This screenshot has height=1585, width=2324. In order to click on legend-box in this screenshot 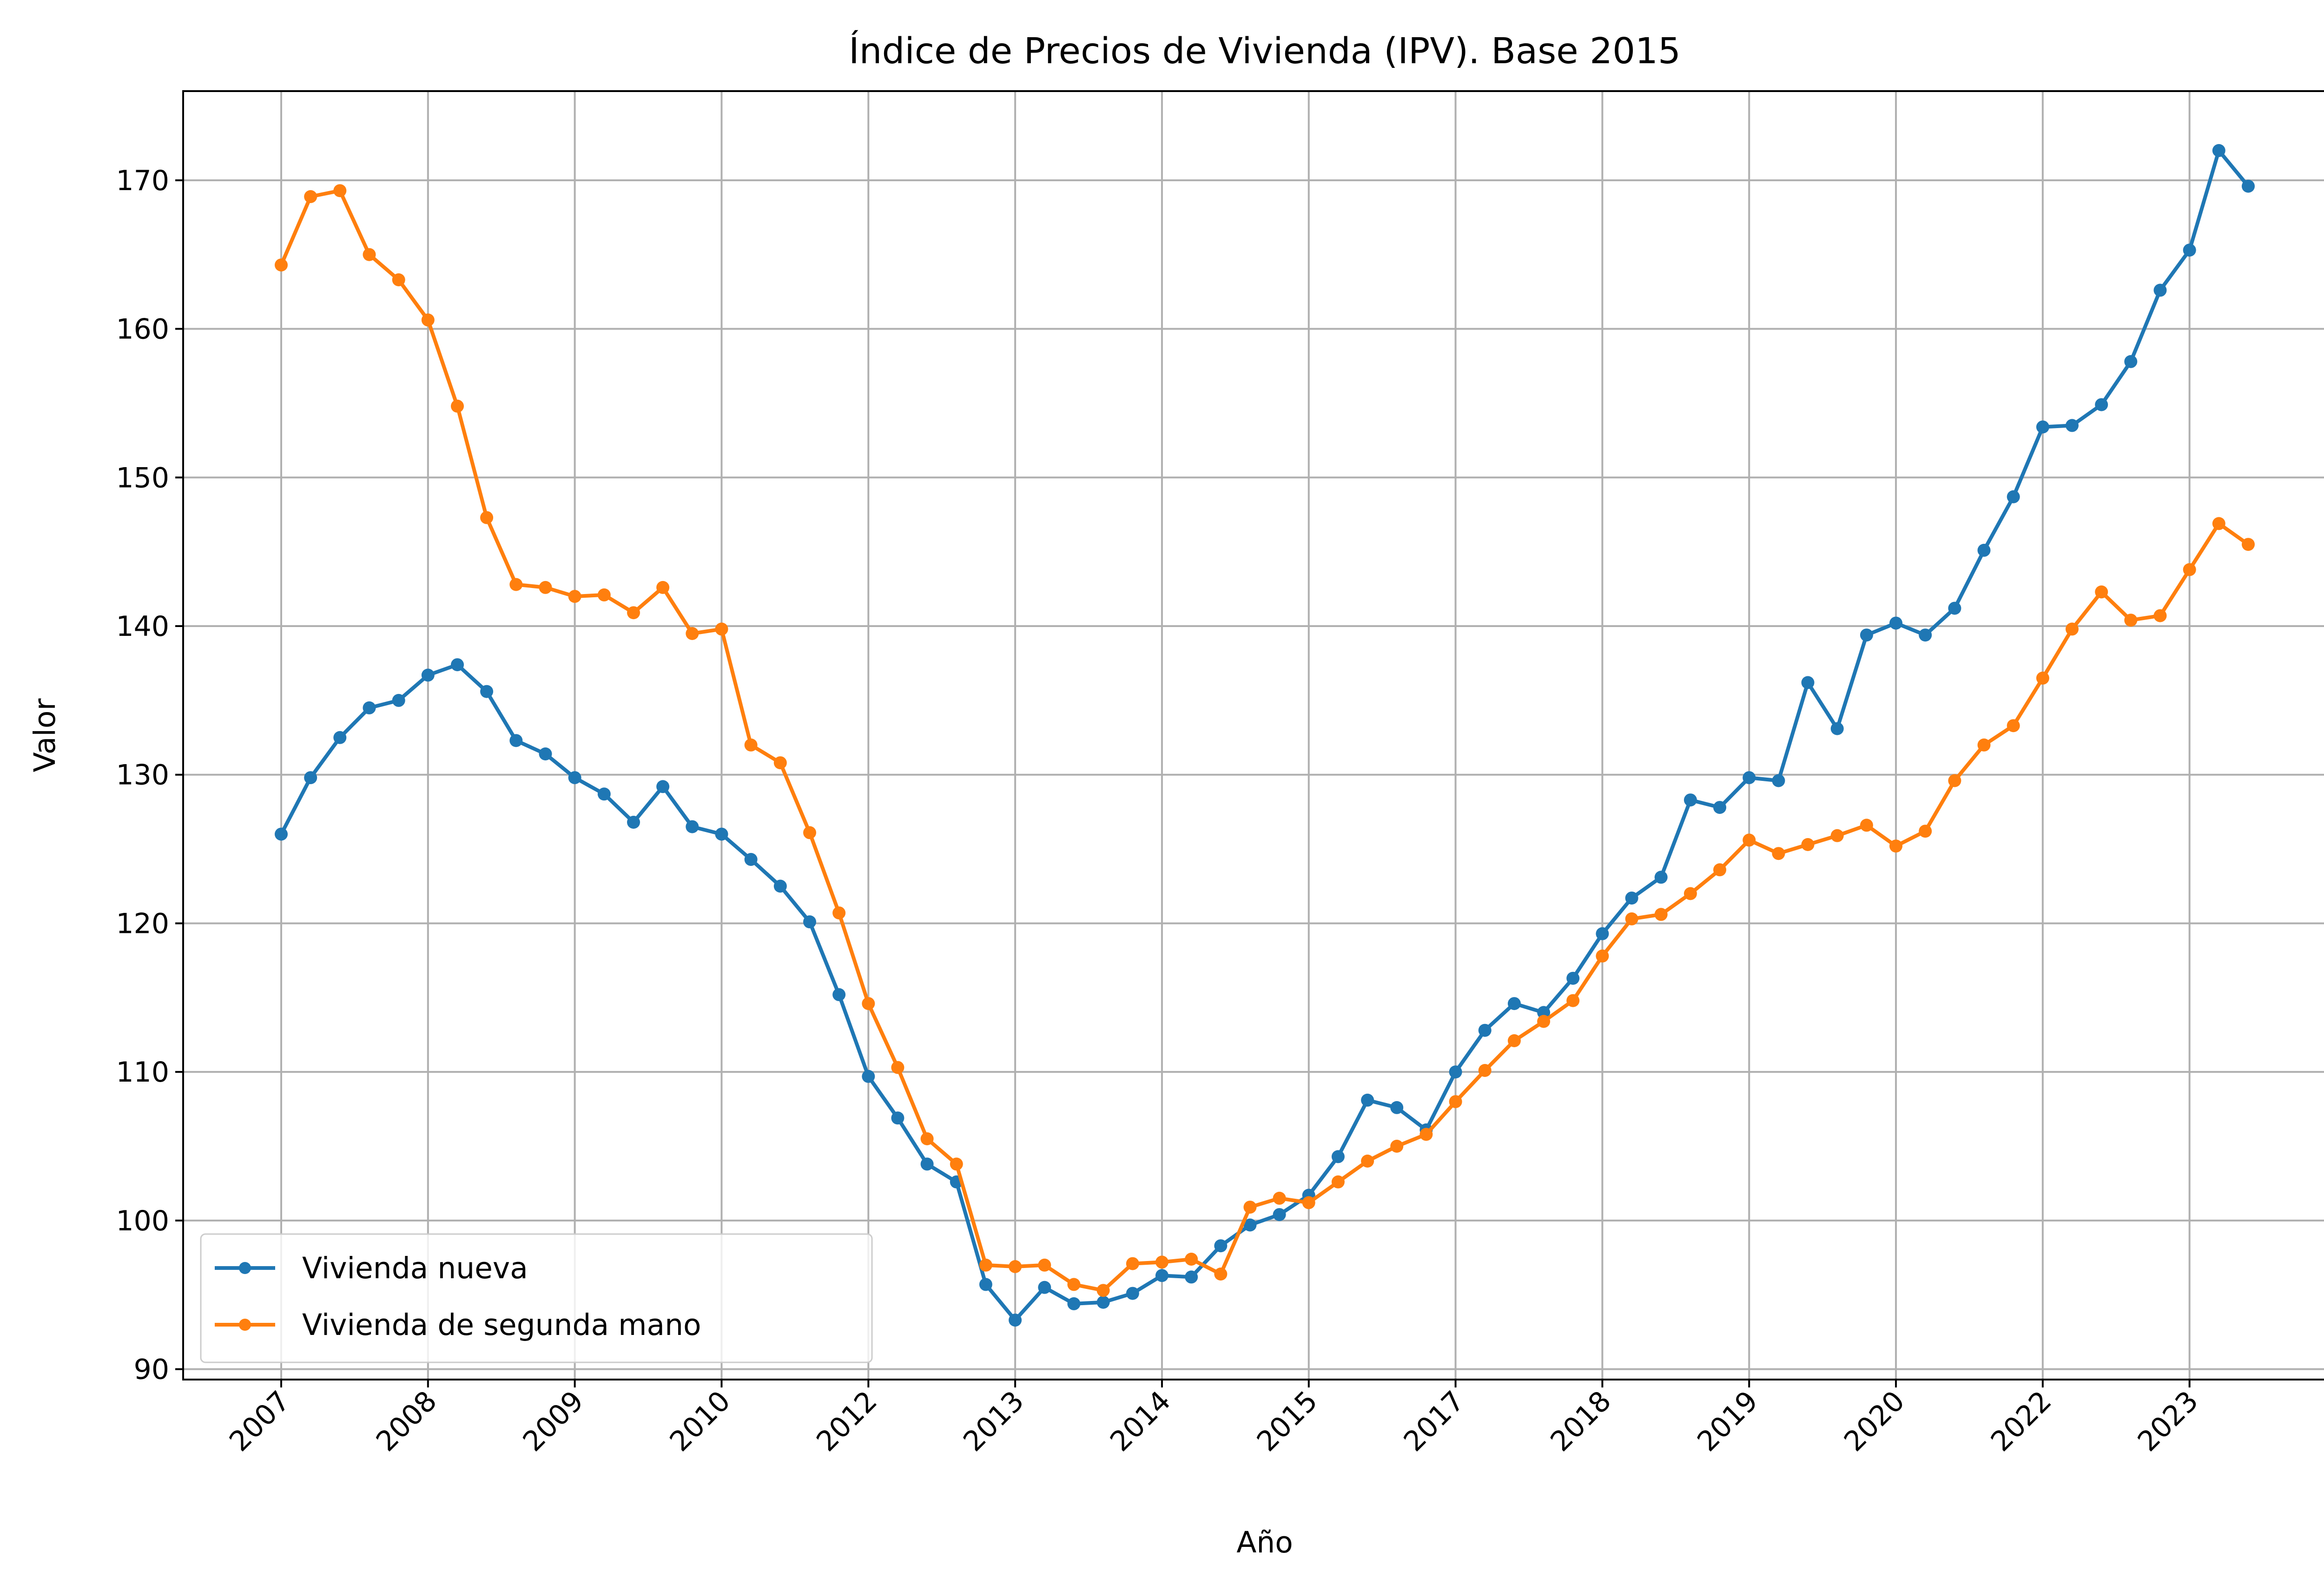, I will do `click(536, 1298)`.